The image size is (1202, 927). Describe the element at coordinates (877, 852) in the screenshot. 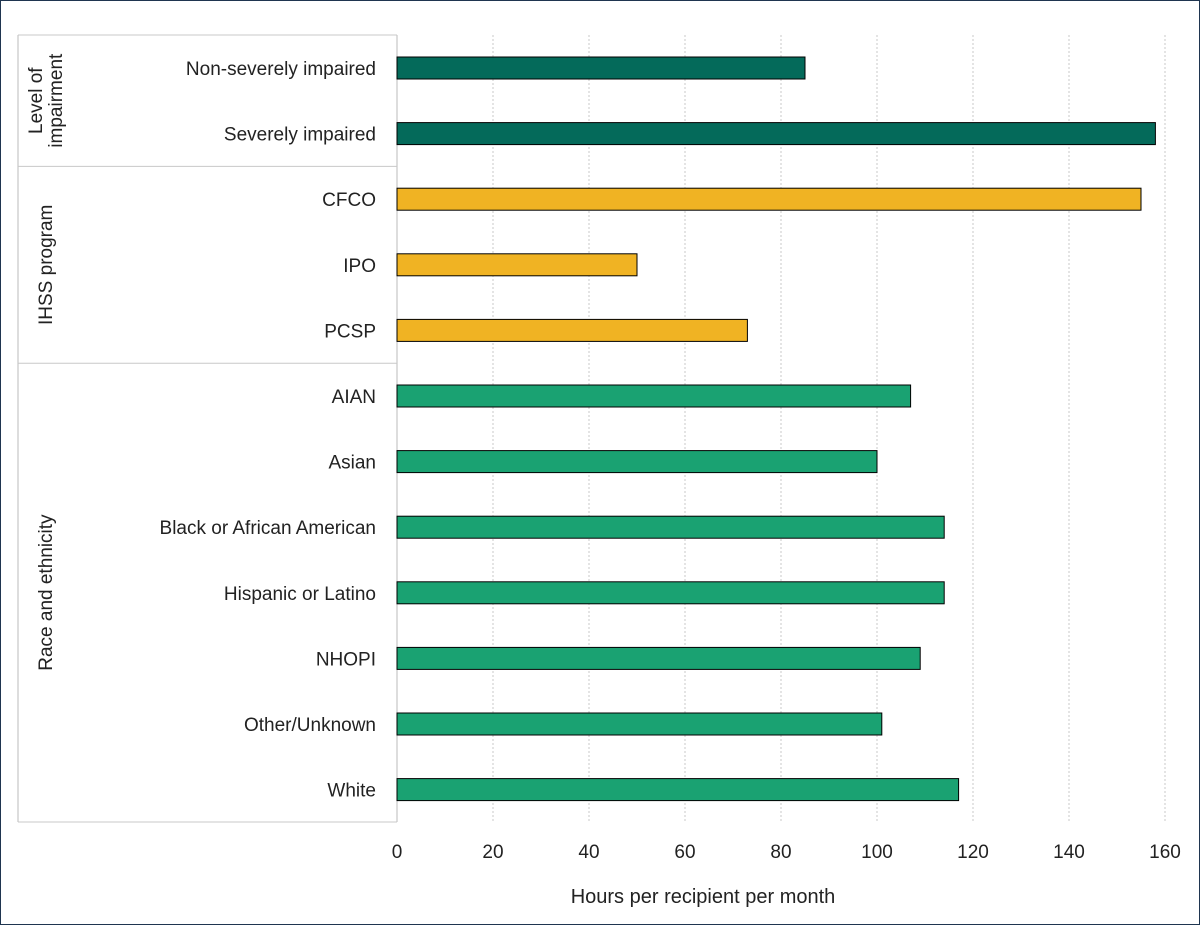

I see `x-tick-label: 100` at that location.